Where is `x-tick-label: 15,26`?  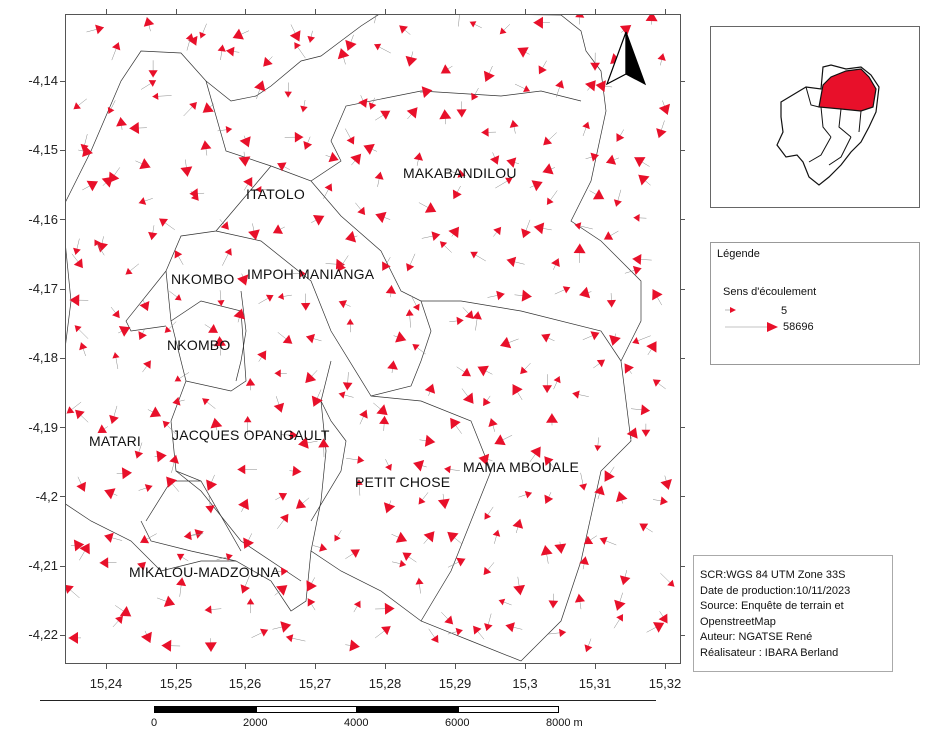
x-tick-label: 15,26 is located at coordinates (245, 683).